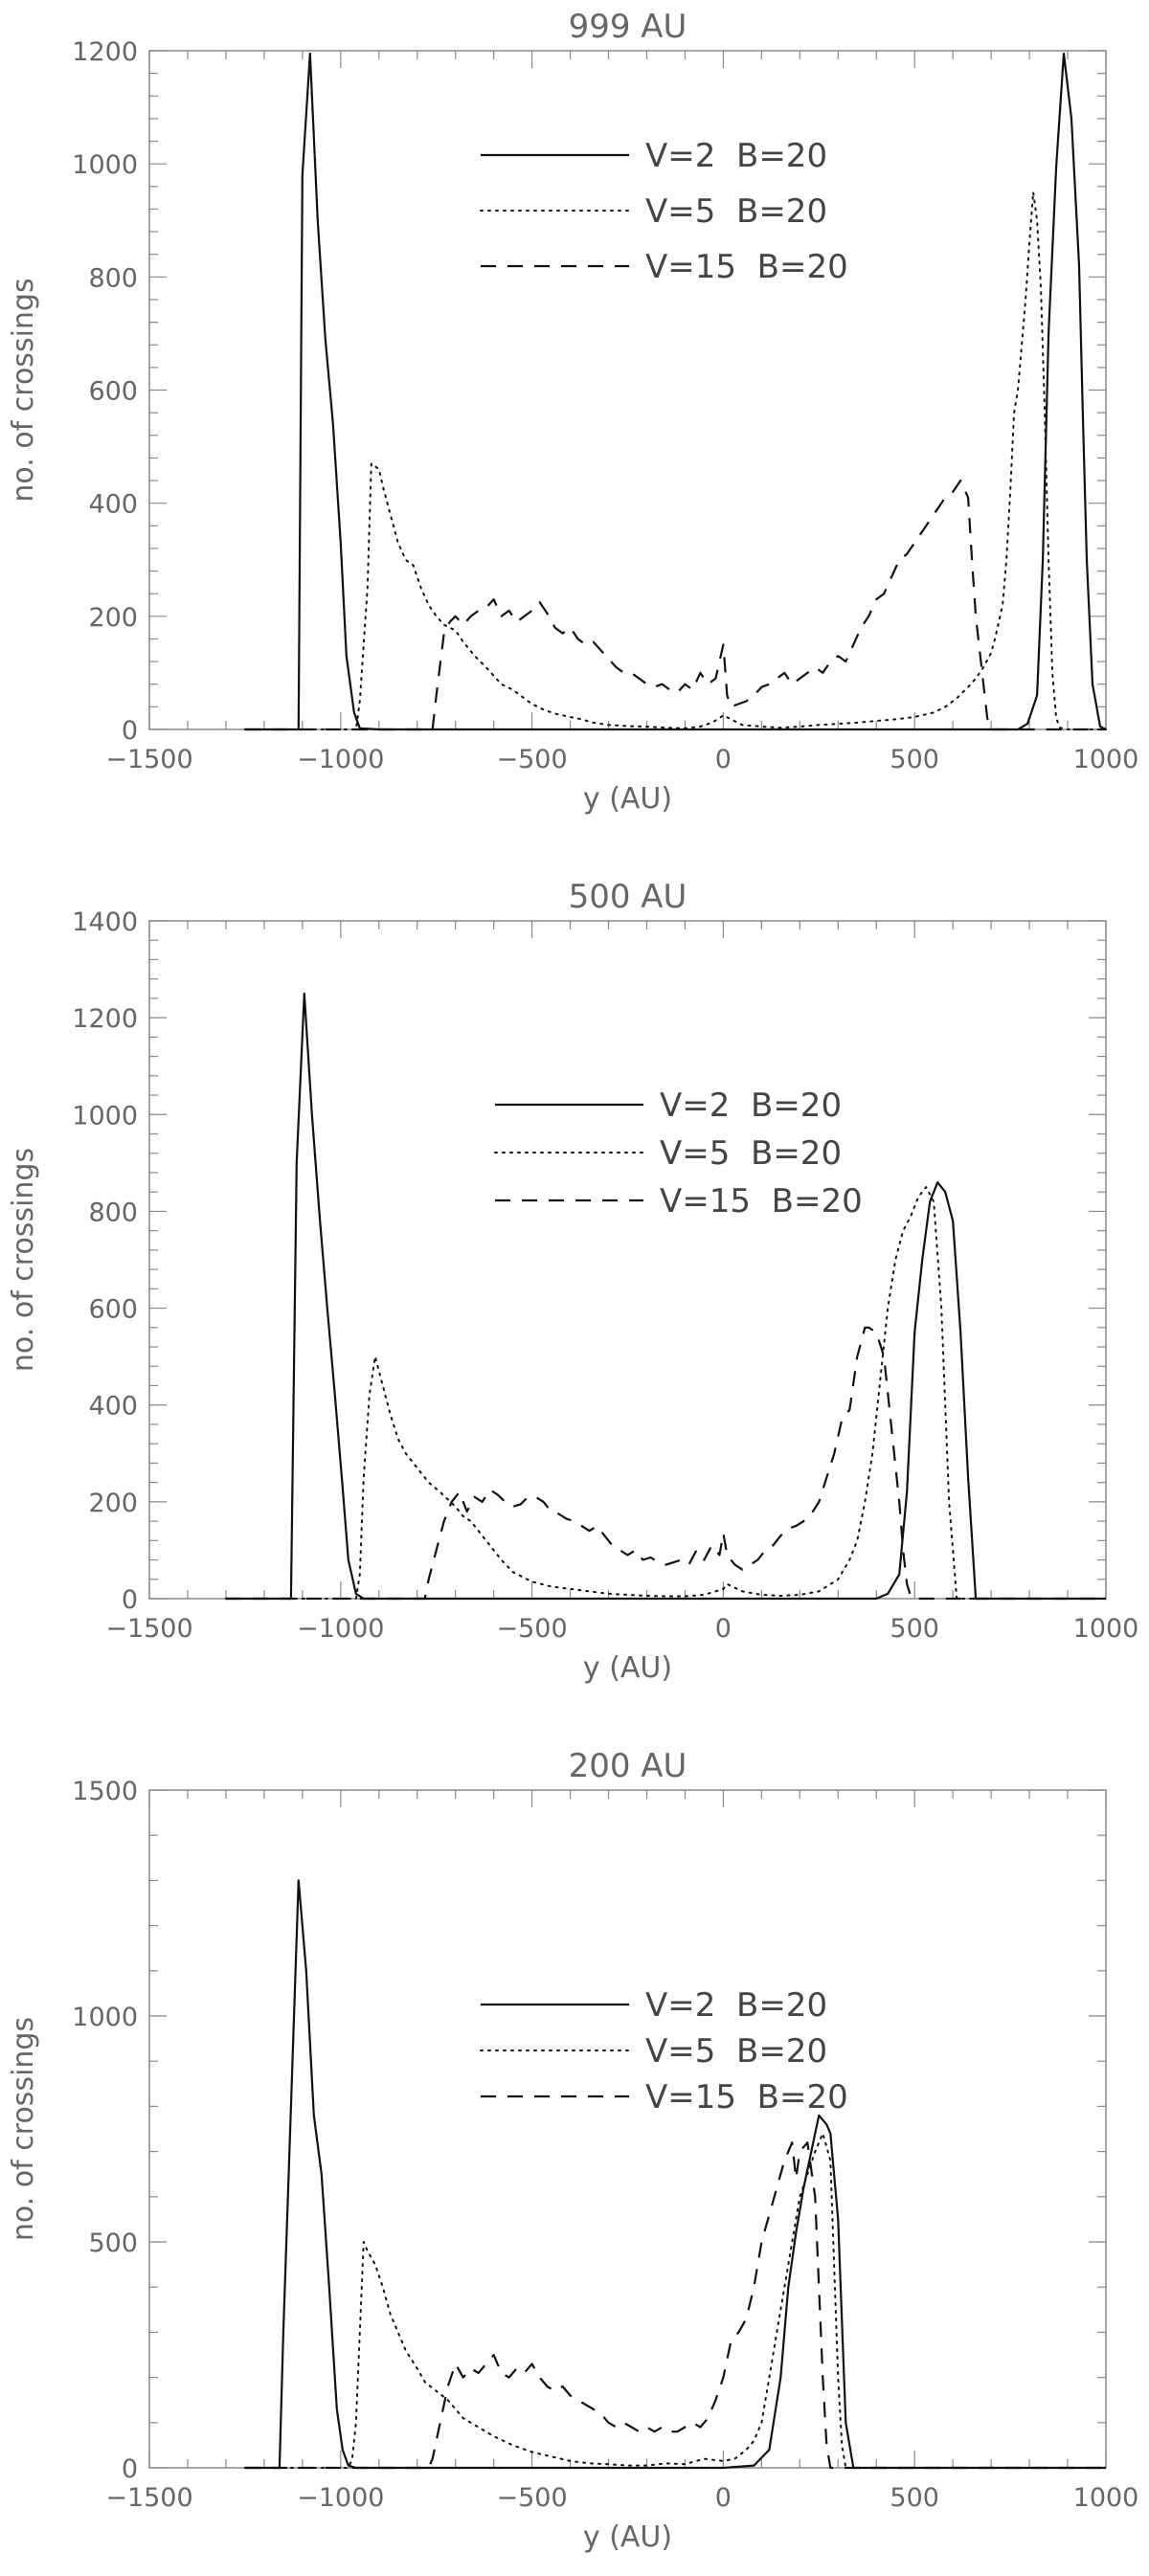  What do you see at coordinates (628, 1766) in the screenshot?
I see `chart-title: 200 AU` at bounding box center [628, 1766].